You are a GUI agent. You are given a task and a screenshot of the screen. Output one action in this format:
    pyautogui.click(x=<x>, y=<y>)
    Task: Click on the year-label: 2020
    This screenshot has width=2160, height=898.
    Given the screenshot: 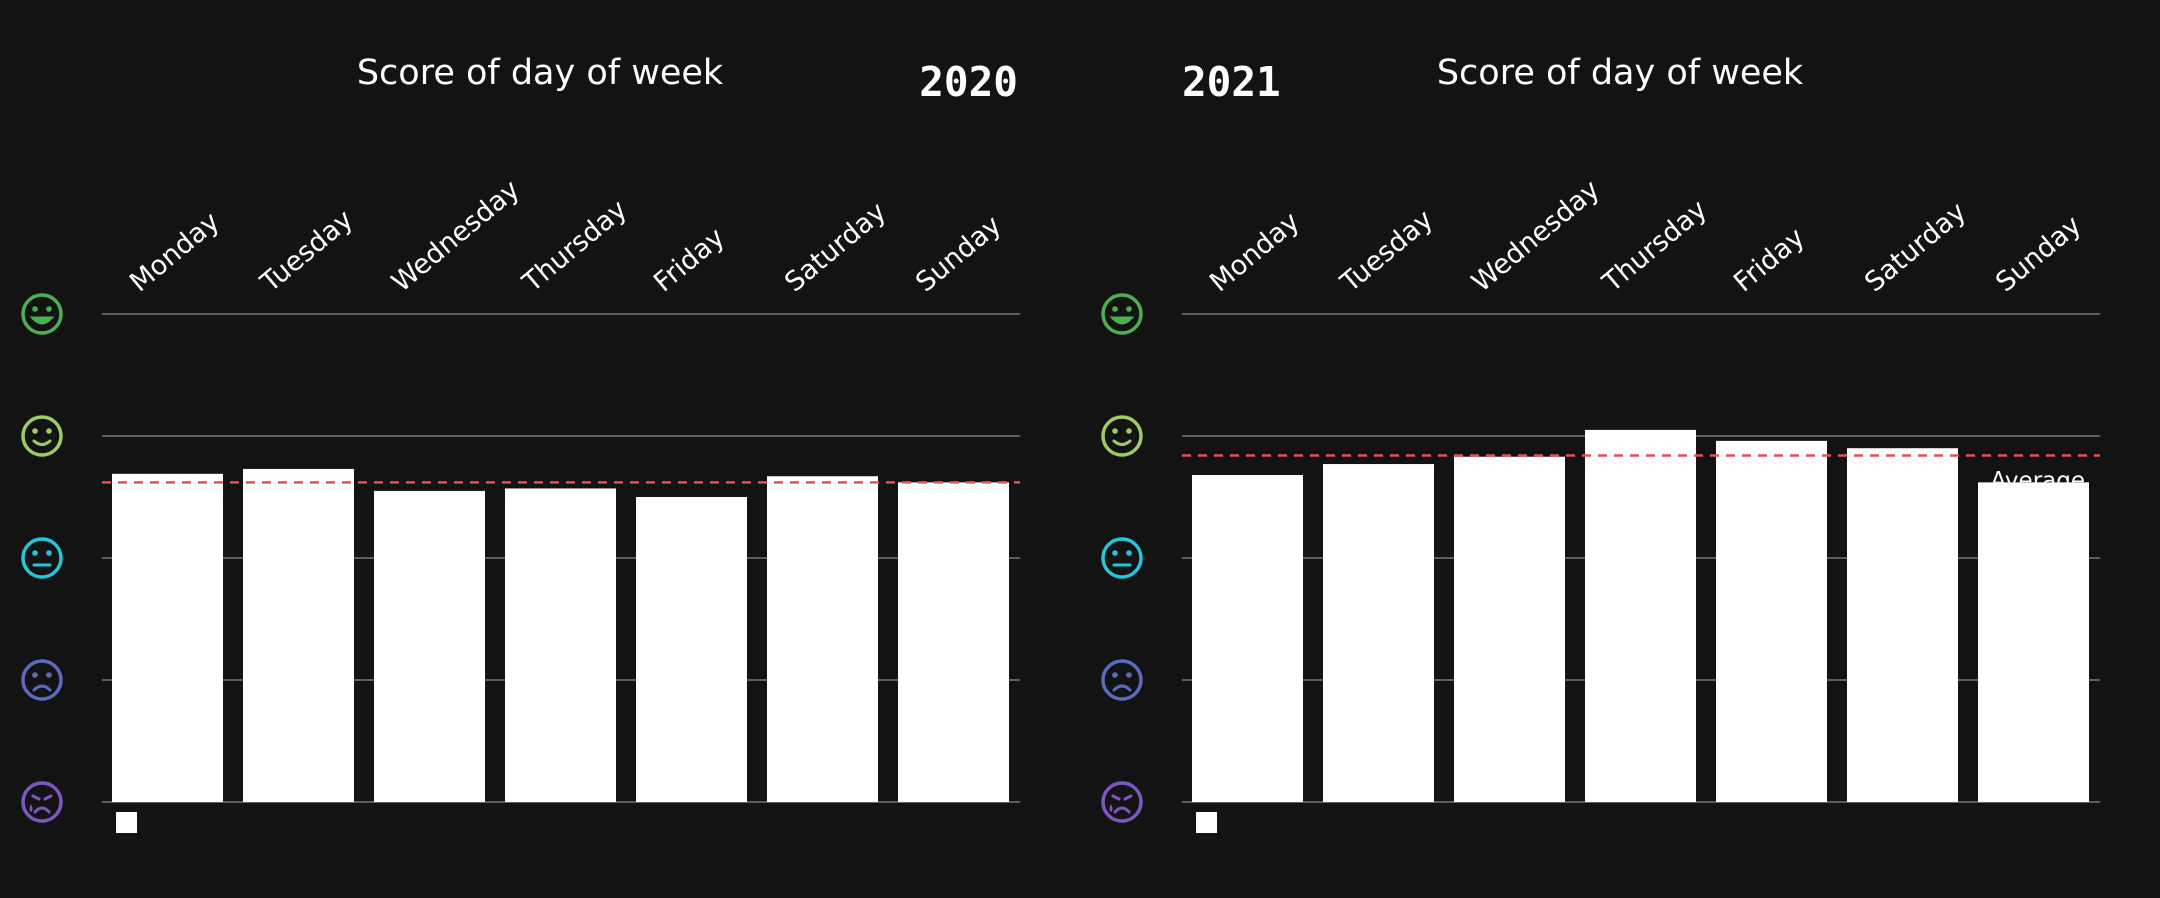 What is the action you would take?
    pyautogui.click(x=968, y=82)
    